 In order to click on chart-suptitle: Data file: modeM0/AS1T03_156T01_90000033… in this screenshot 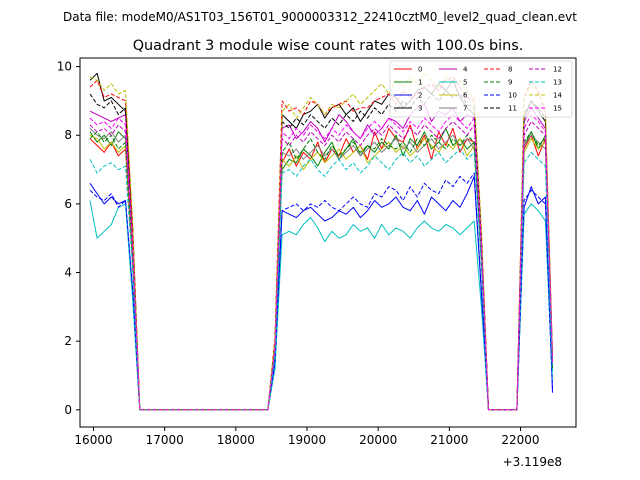, I will do `click(320, 17)`.